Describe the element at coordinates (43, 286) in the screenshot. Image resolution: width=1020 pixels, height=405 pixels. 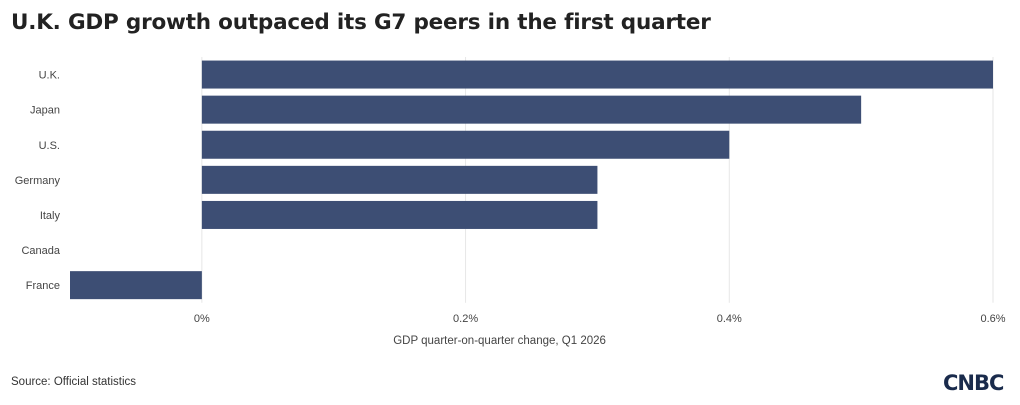
I see `category-label-france: France` at that location.